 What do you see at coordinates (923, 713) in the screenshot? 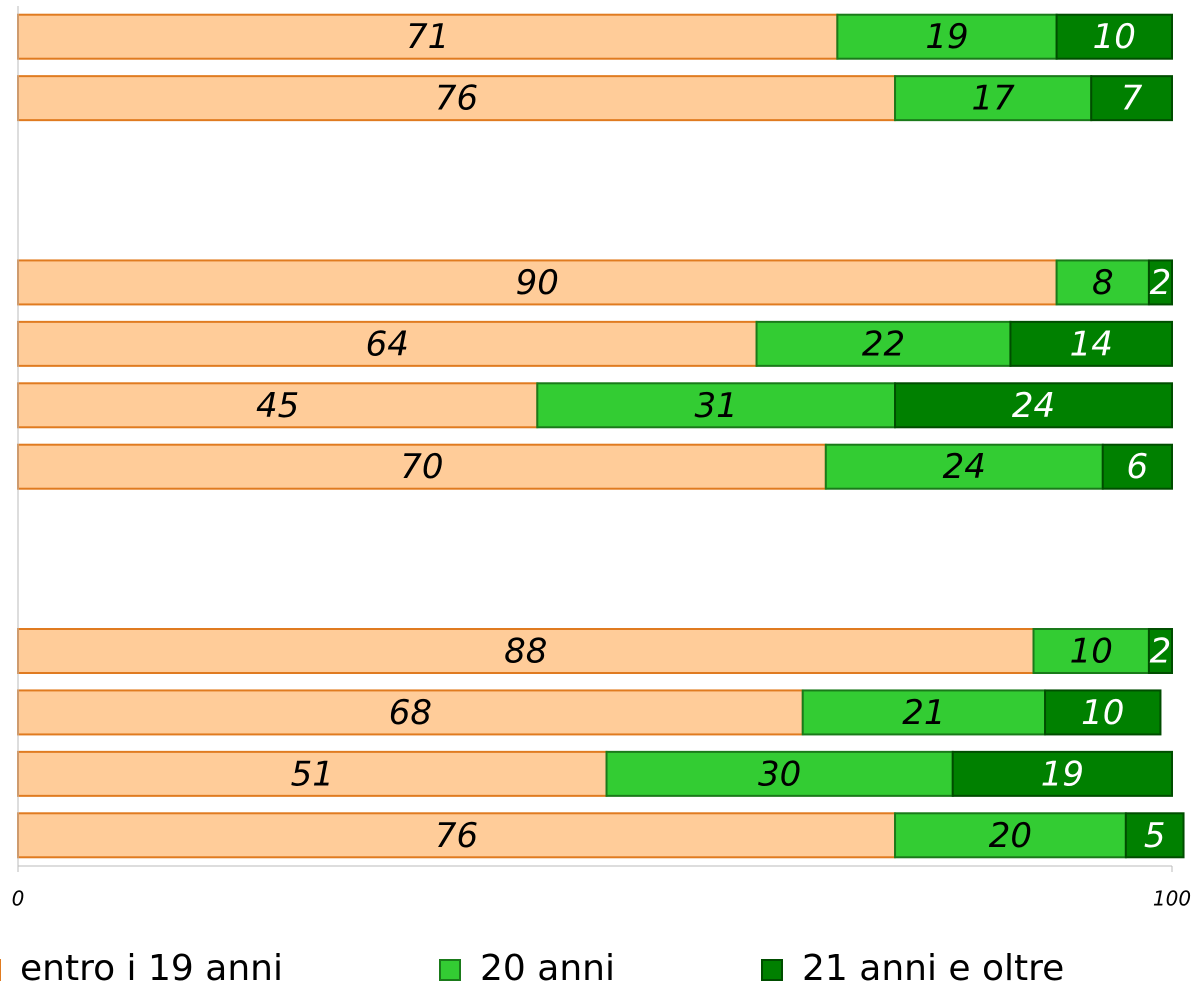
I see `value-label: 21` at bounding box center [923, 713].